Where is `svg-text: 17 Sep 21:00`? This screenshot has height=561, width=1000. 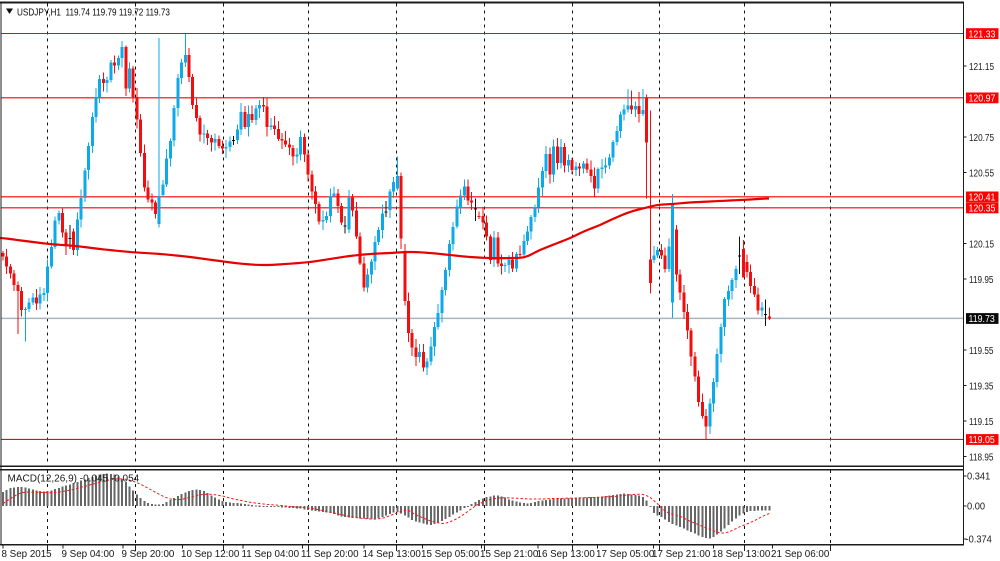
svg-text: 17 Sep 21:00 is located at coordinates (681, 554).